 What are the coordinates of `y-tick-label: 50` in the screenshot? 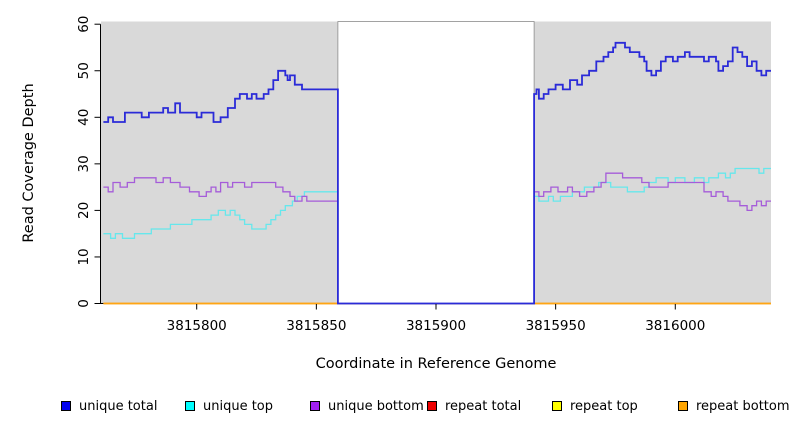 It's located at (84, 70).